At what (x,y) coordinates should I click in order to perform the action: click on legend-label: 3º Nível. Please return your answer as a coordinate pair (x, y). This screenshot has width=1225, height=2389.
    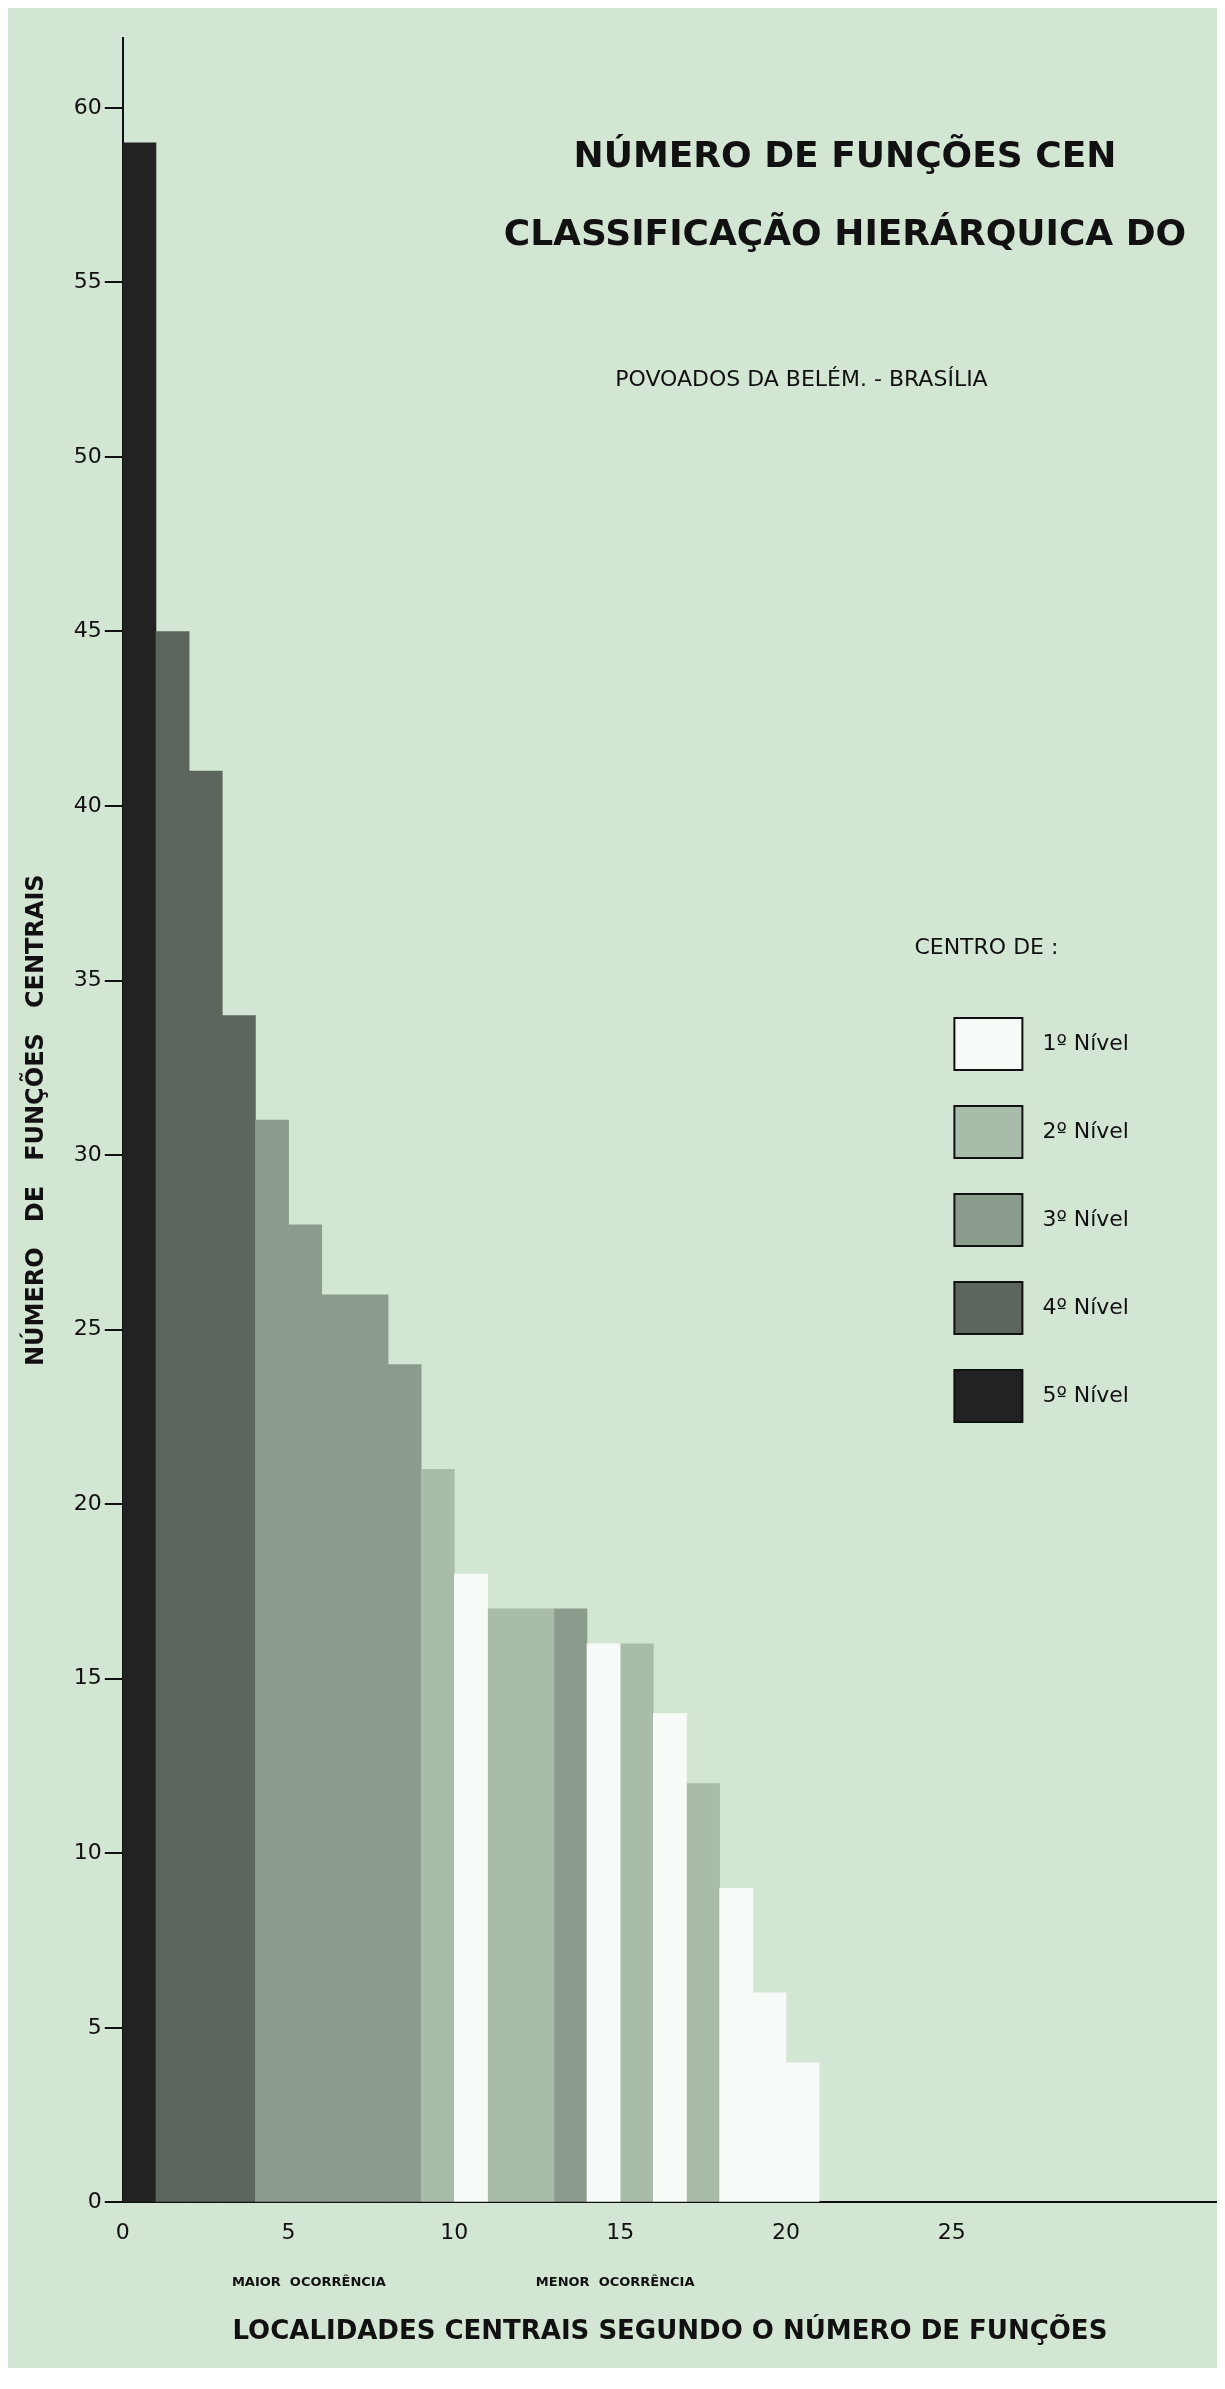
    Looking at the image, I should click on (1085, 1218).